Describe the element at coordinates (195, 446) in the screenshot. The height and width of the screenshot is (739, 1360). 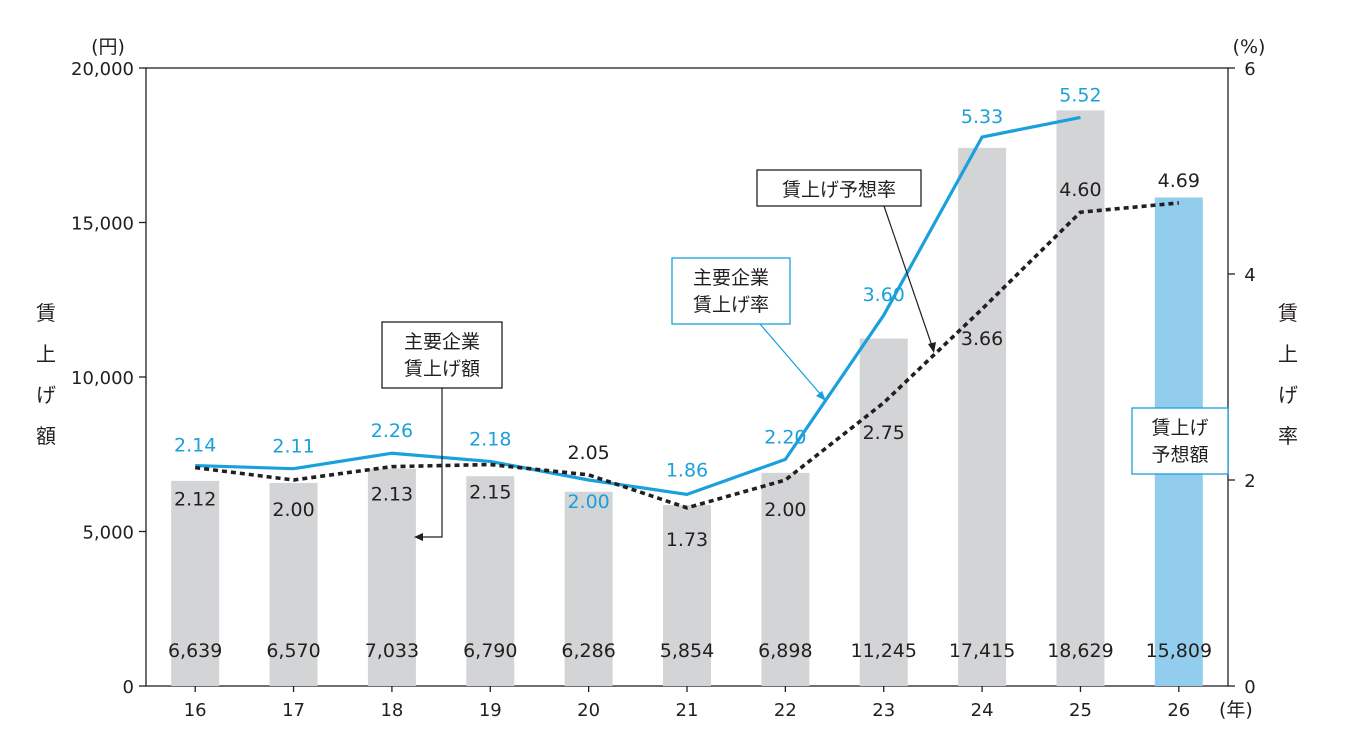
I see `rate-data-label: 2.14` at that location.